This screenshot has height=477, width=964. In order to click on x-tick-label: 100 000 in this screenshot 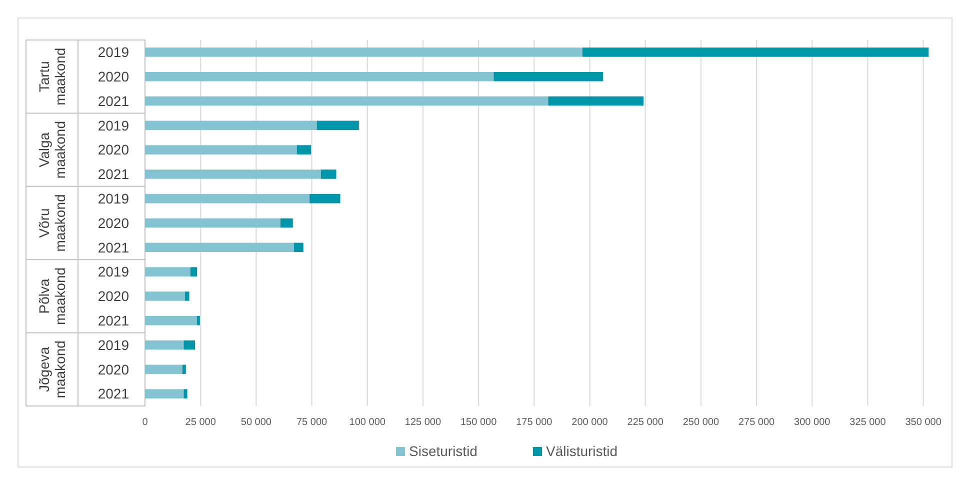, I will do `click(367, 422)`.